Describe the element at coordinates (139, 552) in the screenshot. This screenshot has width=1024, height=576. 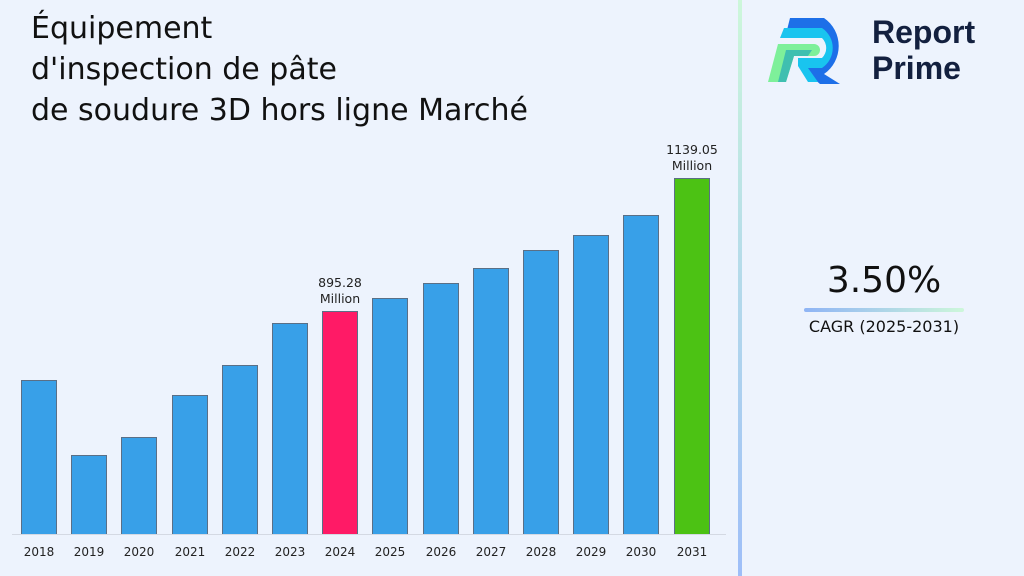
I see `x-tick-label: 2020` at that location.